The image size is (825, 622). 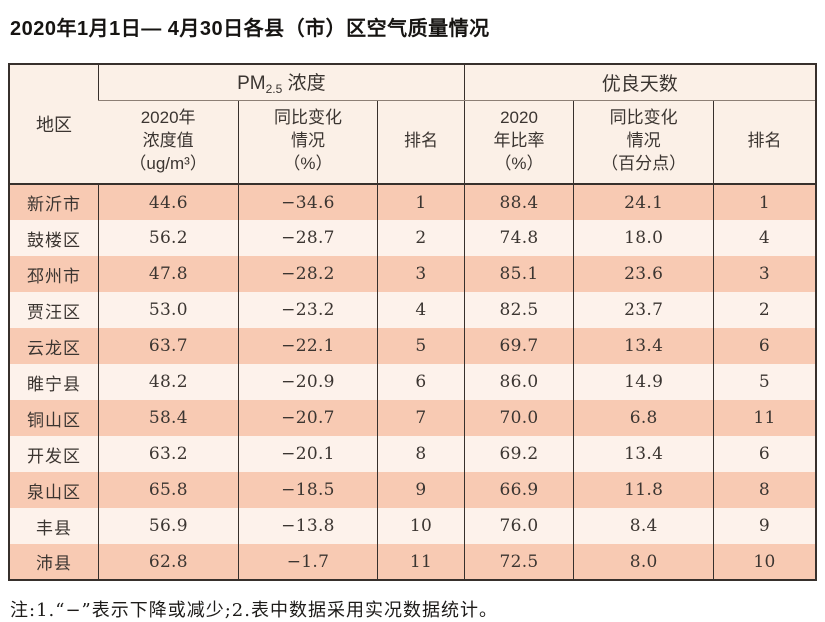 What do you see at coordinates (307, 310) in the screenshot?
I see `pm-change-cell: −23.2` at bounding box center [307, 310].